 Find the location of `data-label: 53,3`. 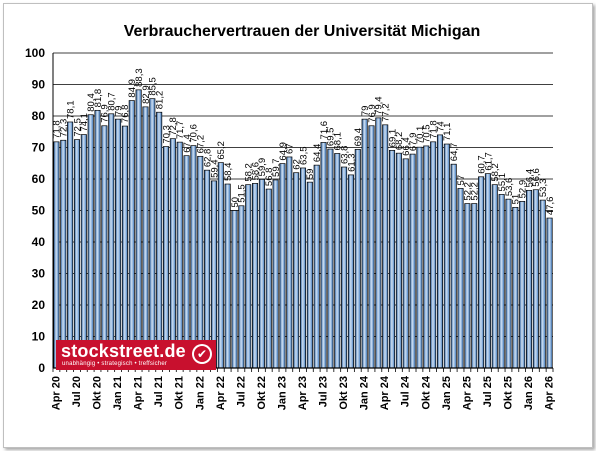

data-label: 53,3 is located at coordinates (543, 188).